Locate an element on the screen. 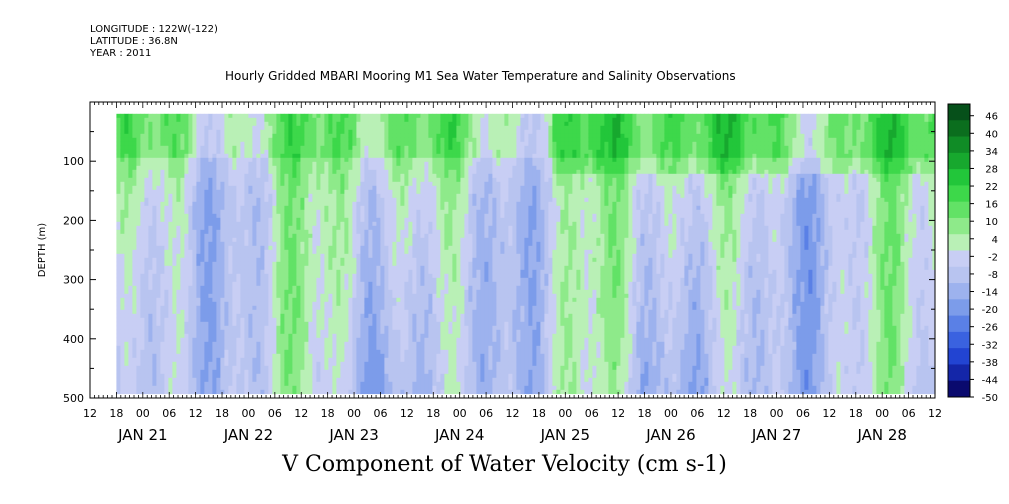  colorbar-tick-label: 40 is located at coordinates (991, 134).